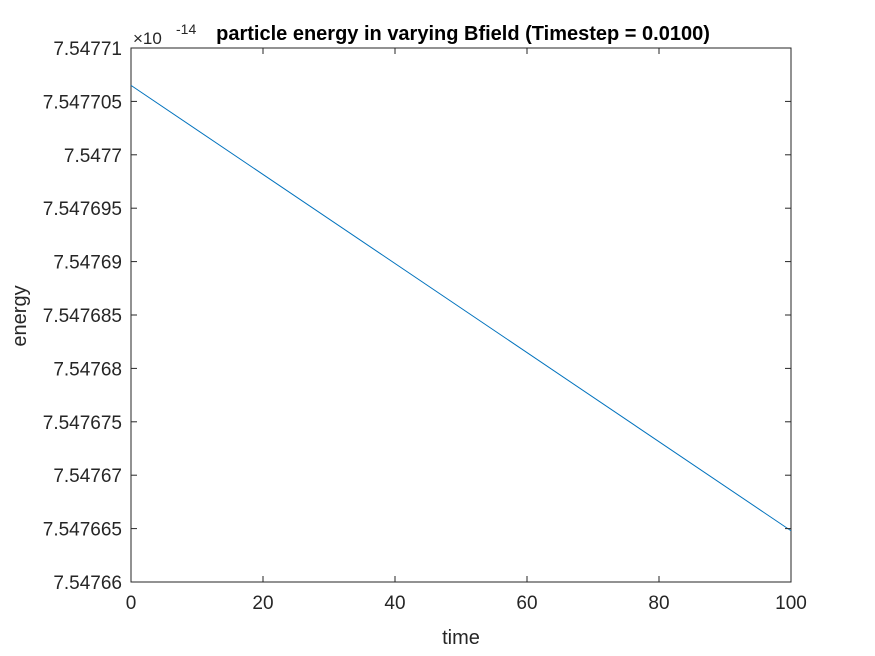  I want to click on y-tick-label: 7.5477, so click(93, 156).